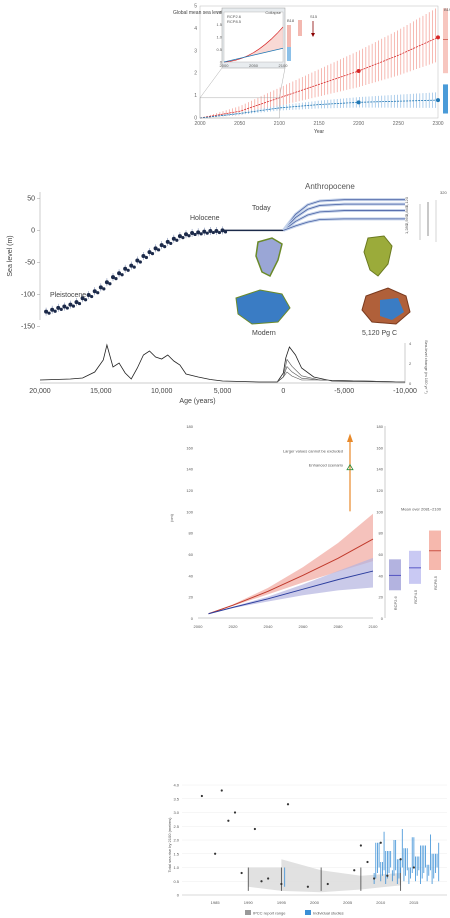  What do you see at coordinates (189, 426) in the screenshot?
I see `chart3-y-tick: 180` at bounding box center [189, 426].